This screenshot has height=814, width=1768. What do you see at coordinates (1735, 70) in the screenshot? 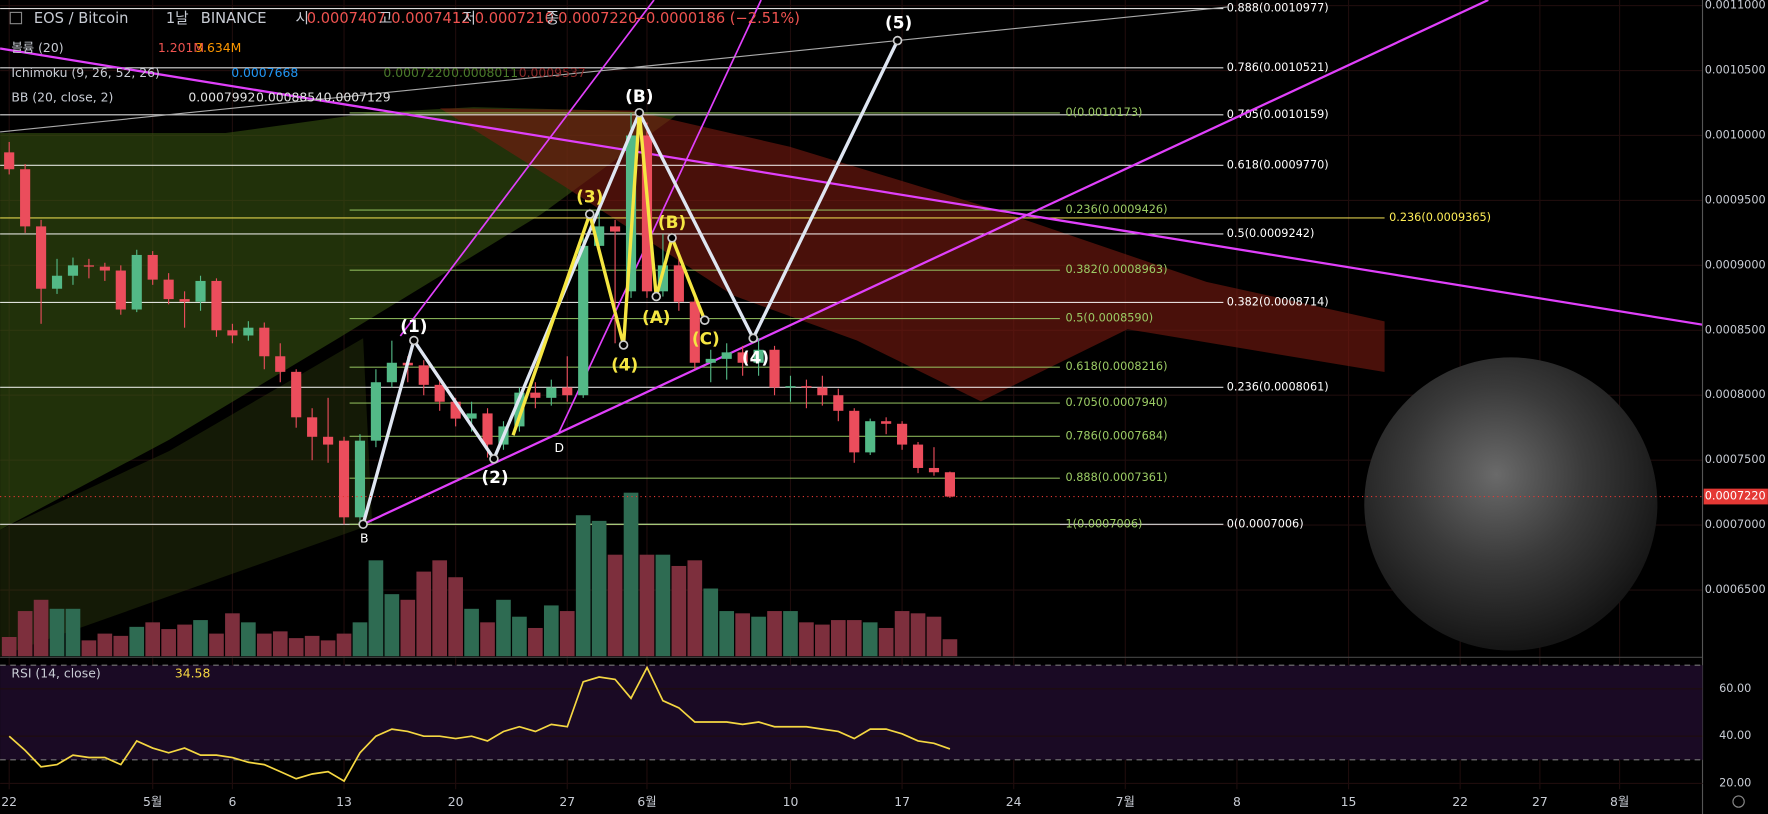
I see `y-tick-label: 0.0010500` at bounding box center [1735, 70].